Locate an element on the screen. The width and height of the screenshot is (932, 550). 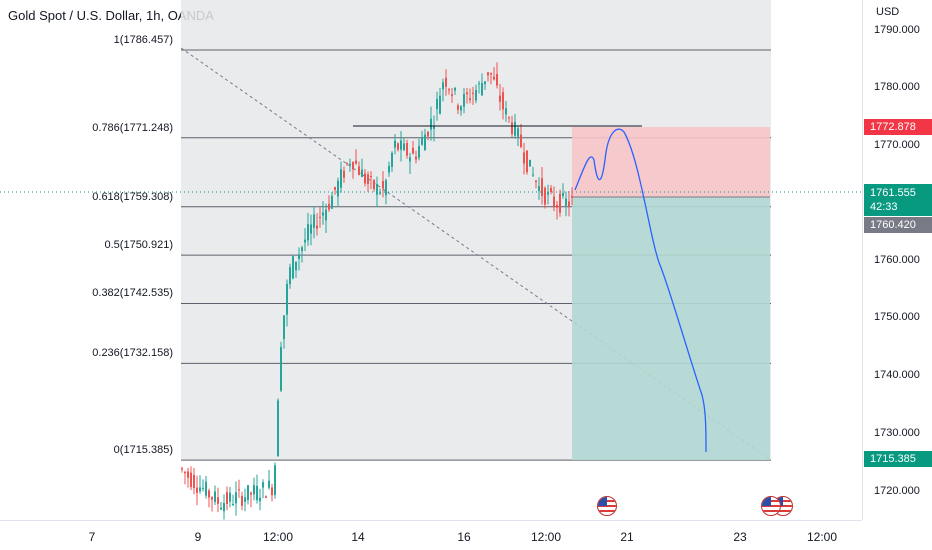
time-tick: 14 is located at coordinates (358, 537).